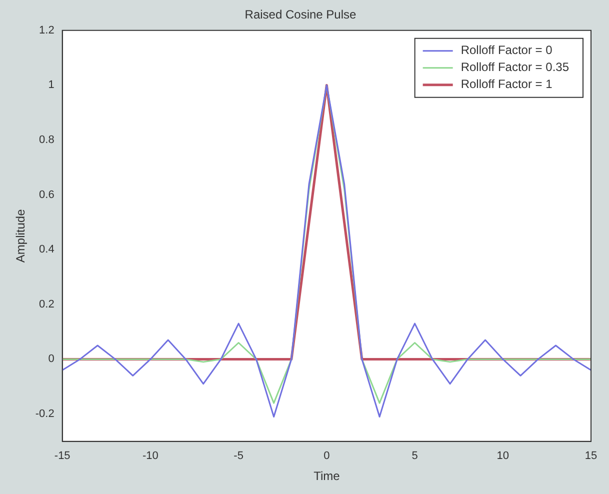 This screenshot has height=494, width=609. I want to click on x-tick-label: 5, so click(415, 456).